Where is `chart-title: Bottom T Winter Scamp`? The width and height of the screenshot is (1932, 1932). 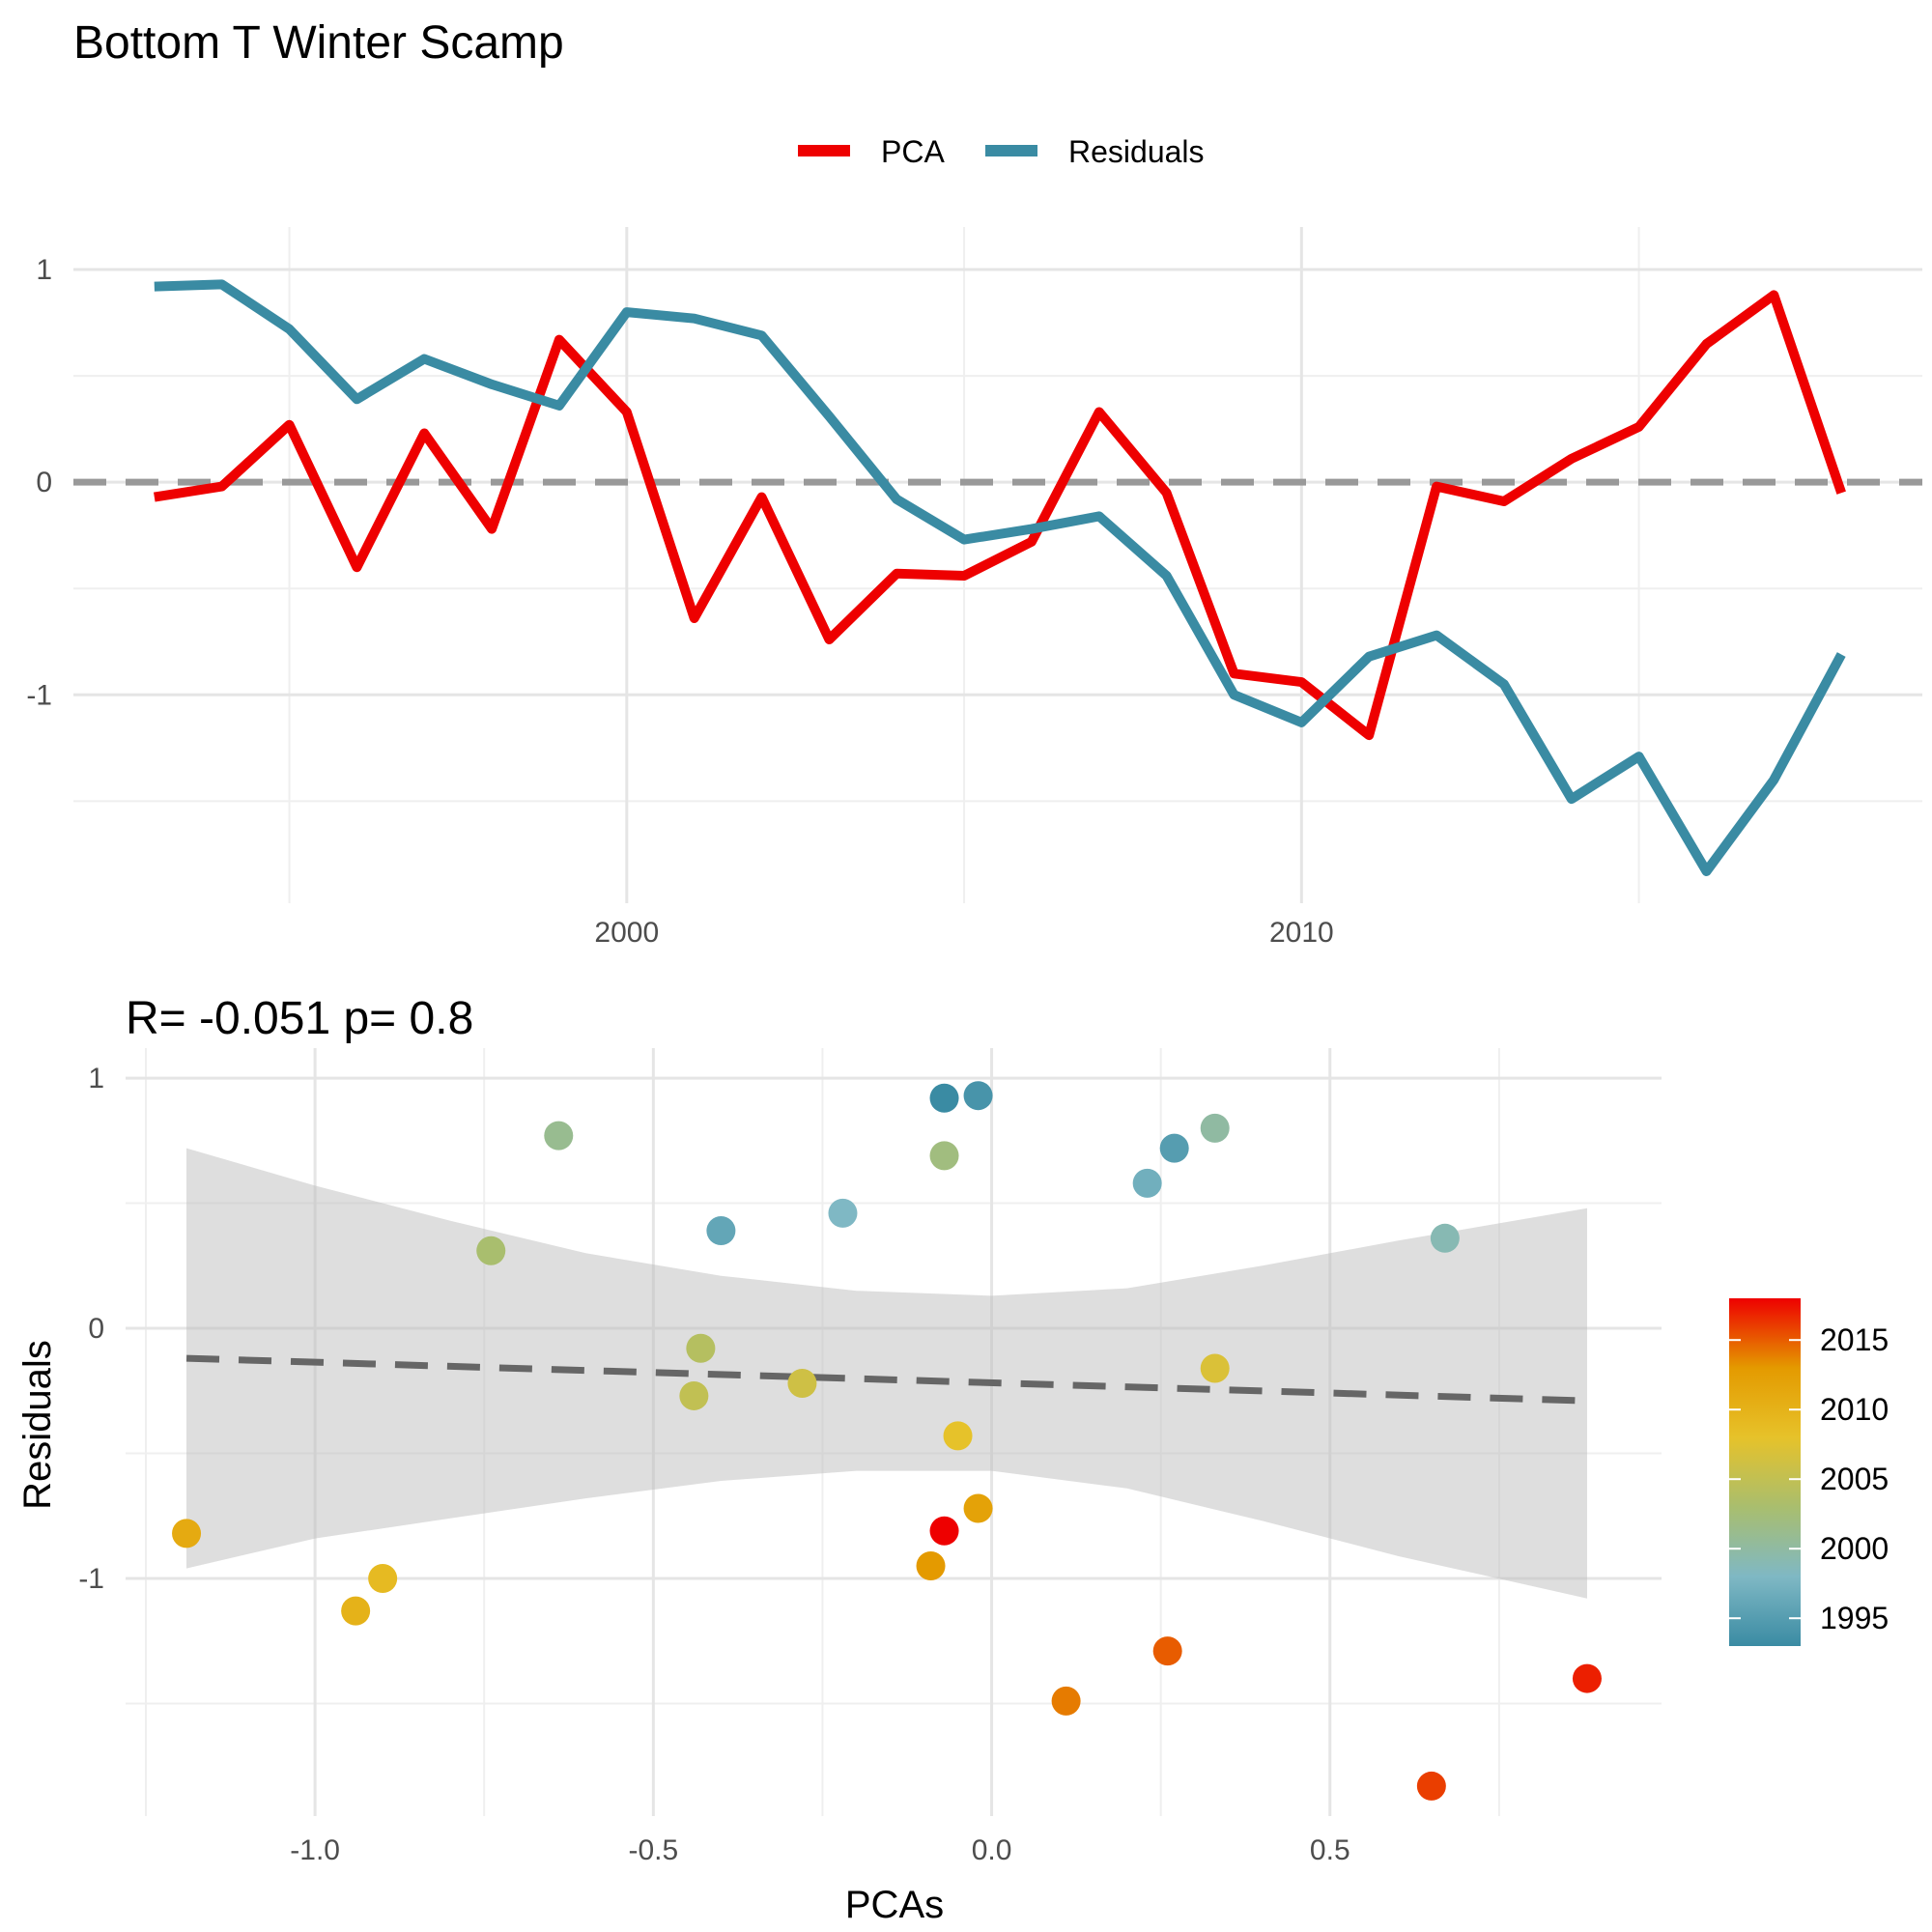
chart-title: Bottom T Winter Scamp is located at coordinates (318, 43).